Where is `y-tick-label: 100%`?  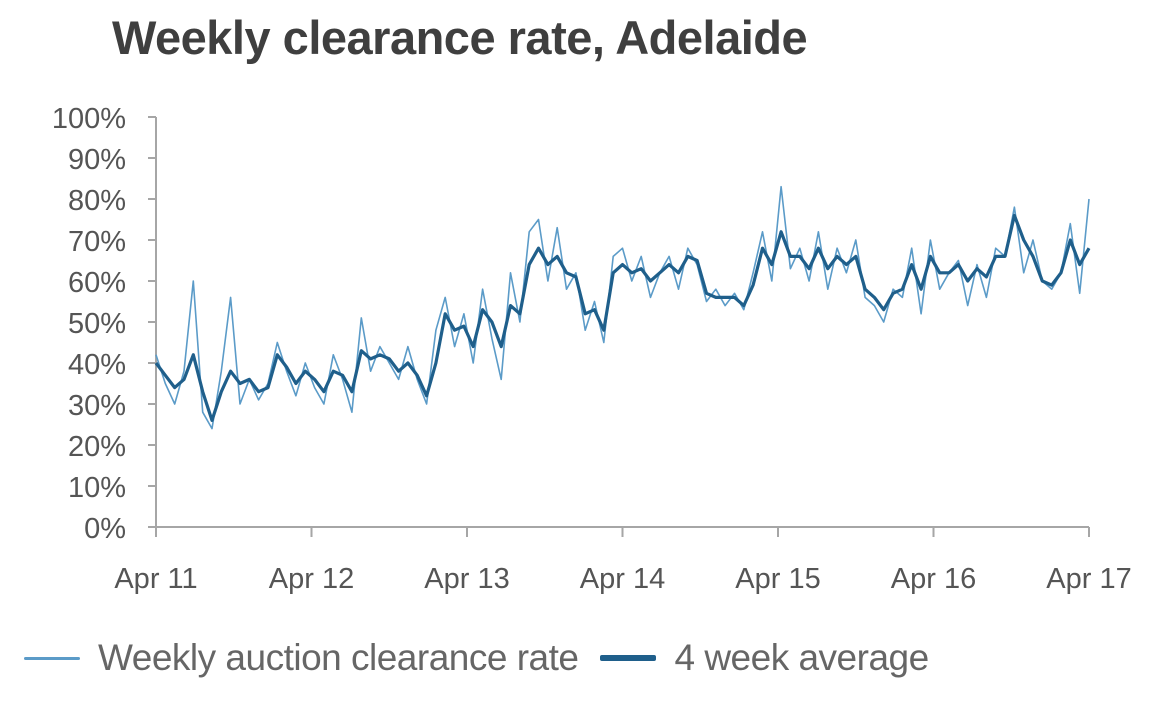 y-tick-label: 100% is located at coordinates (89, 119).